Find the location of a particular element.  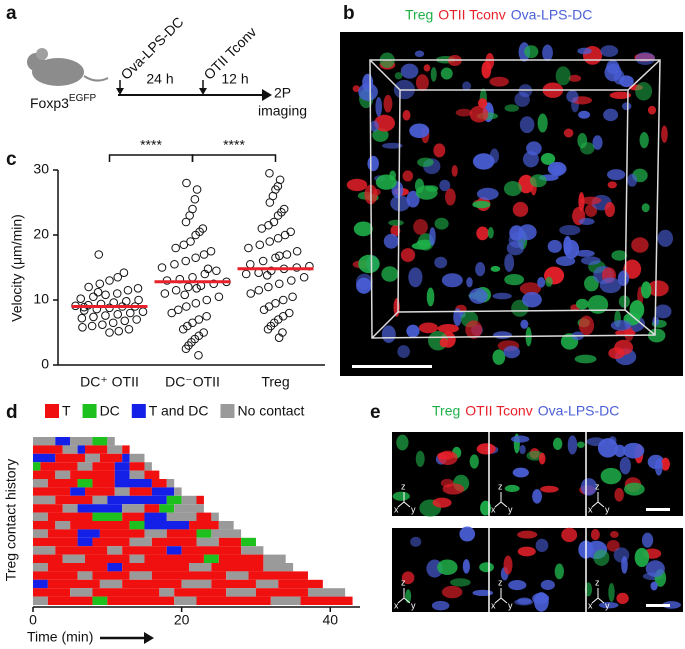

time-arrowhead is located at coordinates (149, 638).